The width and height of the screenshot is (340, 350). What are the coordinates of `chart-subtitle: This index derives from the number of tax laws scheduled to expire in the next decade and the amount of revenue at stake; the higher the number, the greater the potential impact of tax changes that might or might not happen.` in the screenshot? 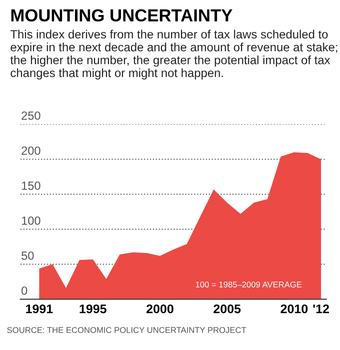 It's located at (174, 55).